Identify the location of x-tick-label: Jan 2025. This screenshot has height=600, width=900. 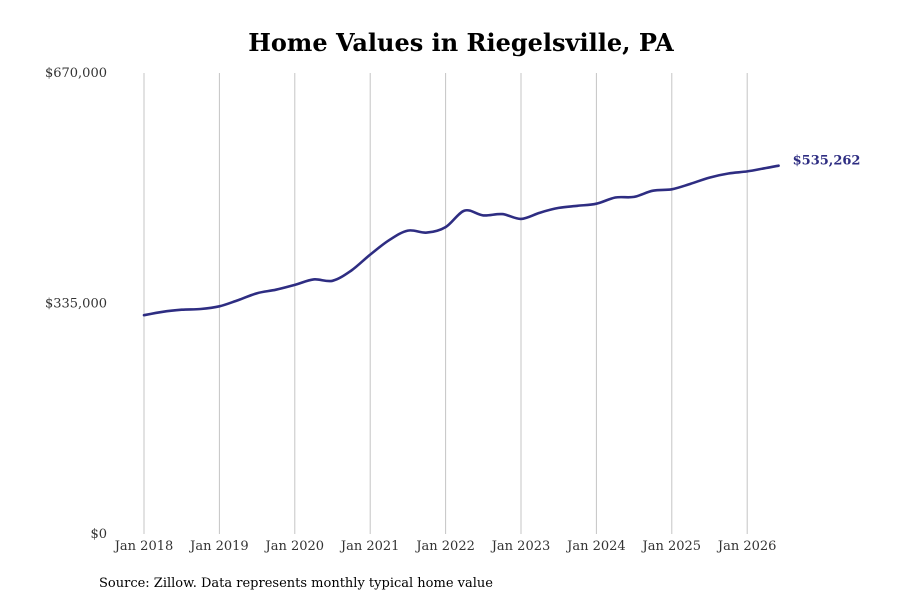
(671, 546).